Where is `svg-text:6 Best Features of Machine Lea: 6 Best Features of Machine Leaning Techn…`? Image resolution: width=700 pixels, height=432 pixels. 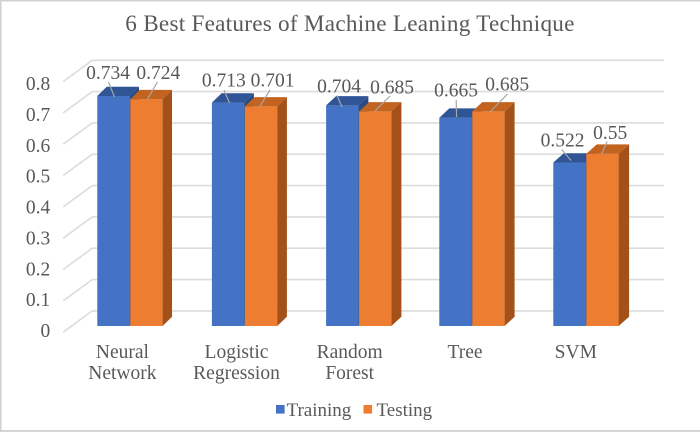
svg-text:6 Best Features of Machine Lea: 6 Best Features of Machine Leaning Techn… is located at coordinates (349, 24).